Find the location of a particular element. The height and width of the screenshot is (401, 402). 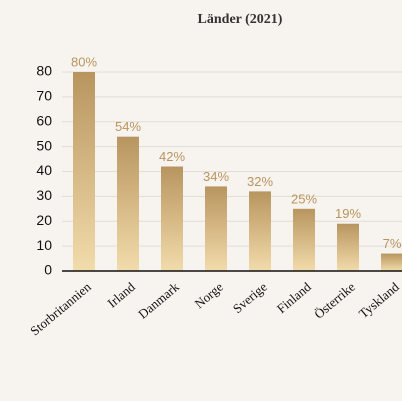

y-tick-label: 30 is located at coordinates (44, 195).